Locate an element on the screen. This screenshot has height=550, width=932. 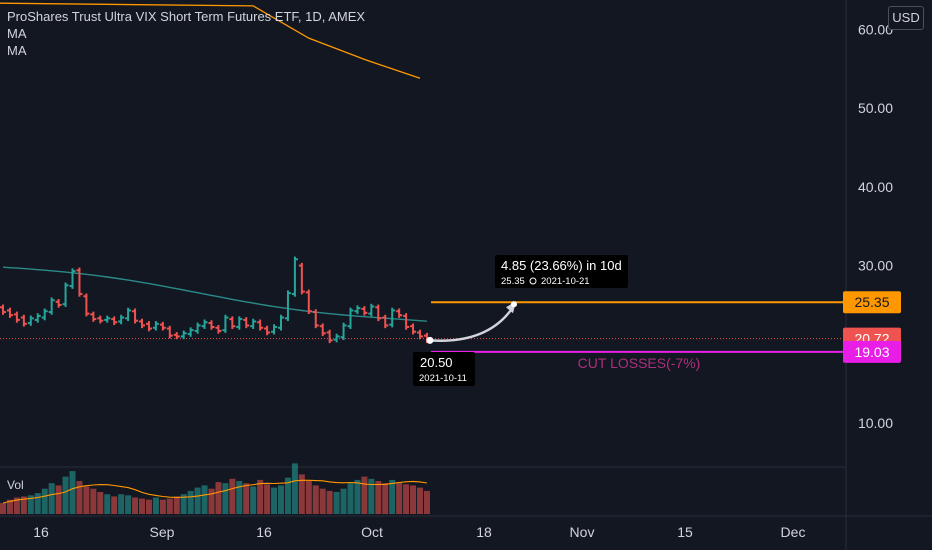
price-tag-label: 19.03 is located at coordinates (871, 352).